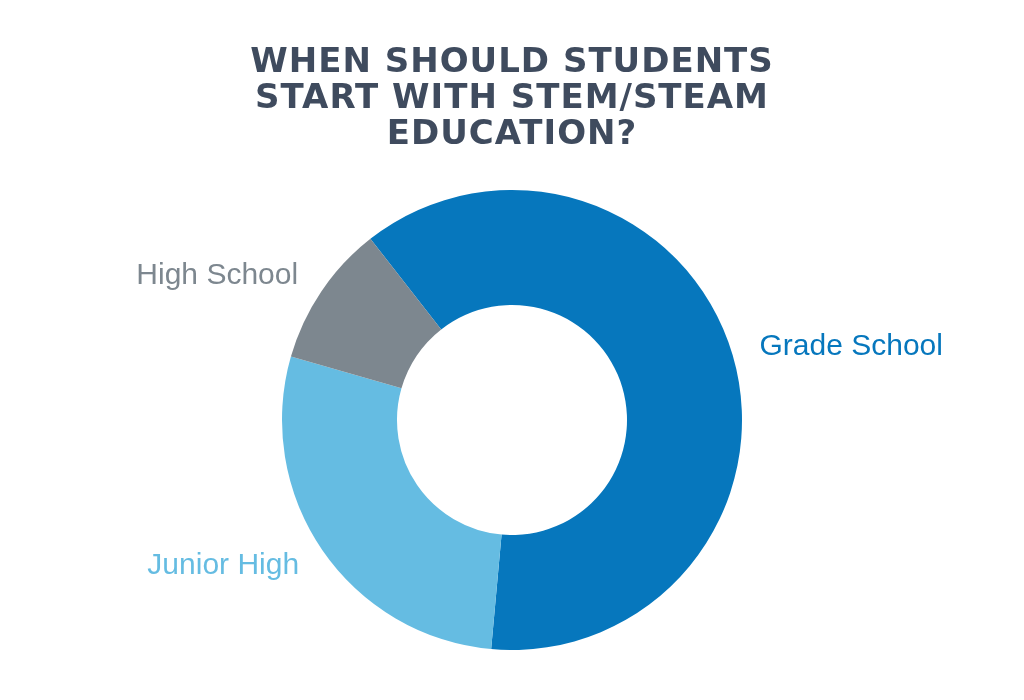  I want to click on chart-title: WHEN SHOULD STUDENTS START WITH STEM/STEAM EDUCATION?, so click(512, 96).